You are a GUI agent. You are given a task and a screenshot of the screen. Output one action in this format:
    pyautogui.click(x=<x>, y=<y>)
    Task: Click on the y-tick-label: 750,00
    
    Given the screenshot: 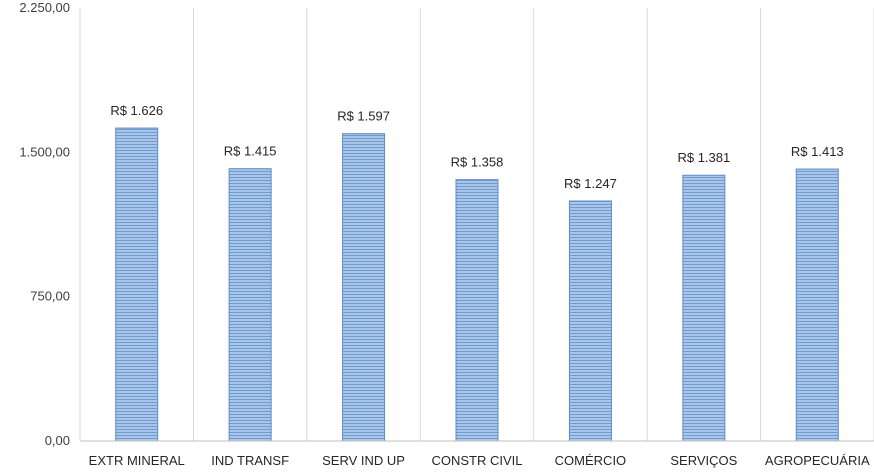 What is the action you would take?
    pyautogui.click(x=50, y=296)
    